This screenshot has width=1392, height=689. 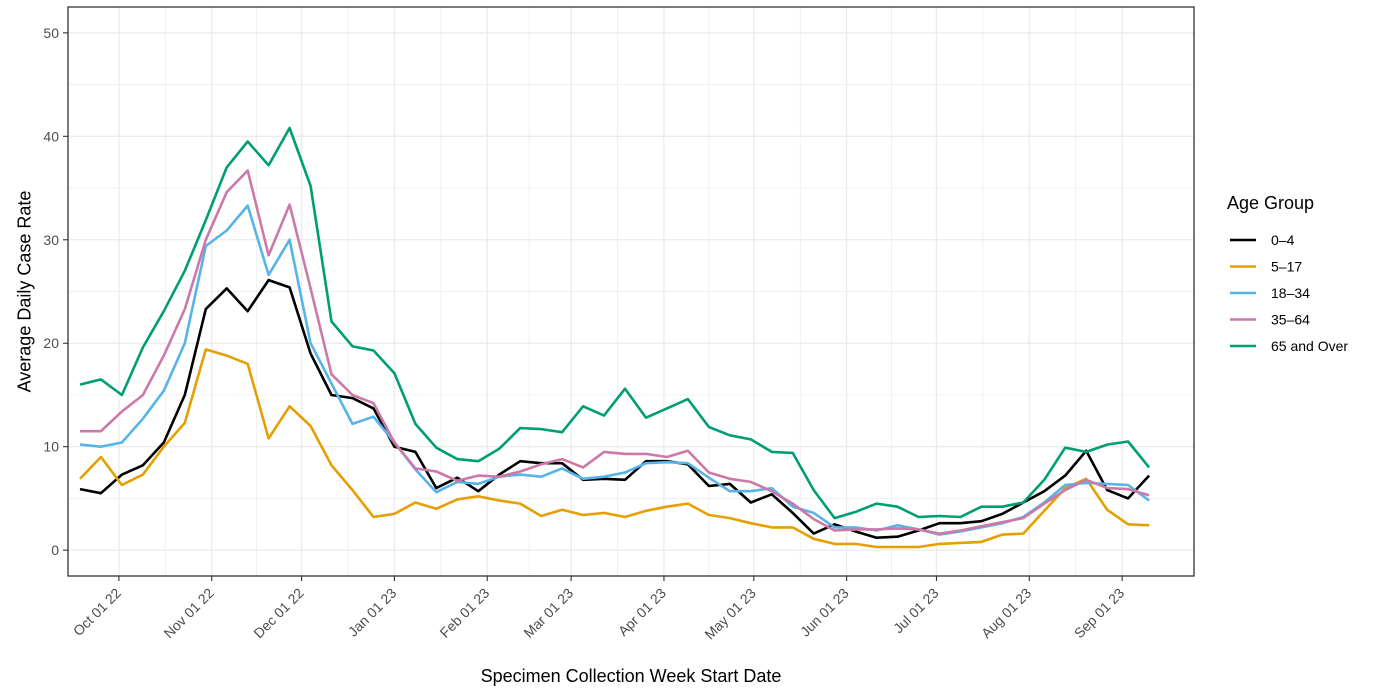 I want to click on legend-label: 0–4, so click(x=1283, y=240).